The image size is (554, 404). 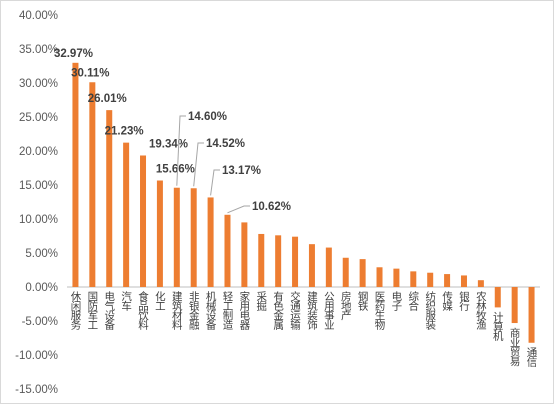 I want to click on category-label: 公用事业, so click(x=329, y=310).